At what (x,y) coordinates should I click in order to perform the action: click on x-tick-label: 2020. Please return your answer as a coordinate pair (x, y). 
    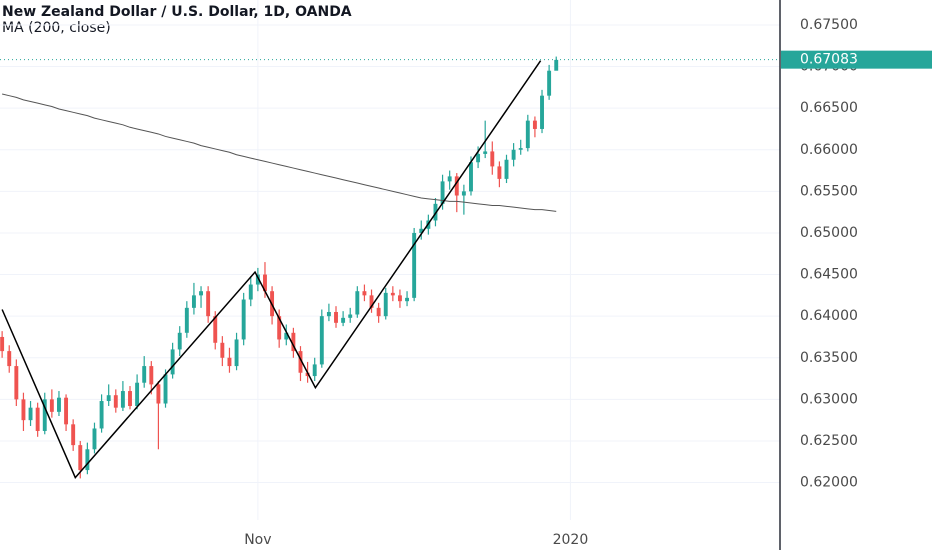
    Looking at the image, I should click on (571, 540).